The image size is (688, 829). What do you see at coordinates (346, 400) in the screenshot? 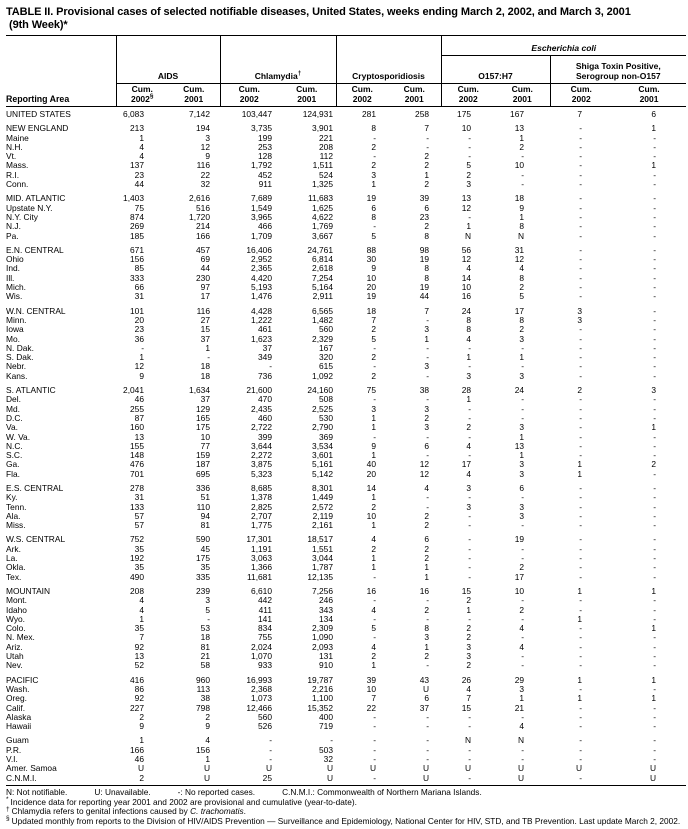
I see `table-row: Del. 46 37 470 508 - - 1 - - -` at bounding box center [346, 400].